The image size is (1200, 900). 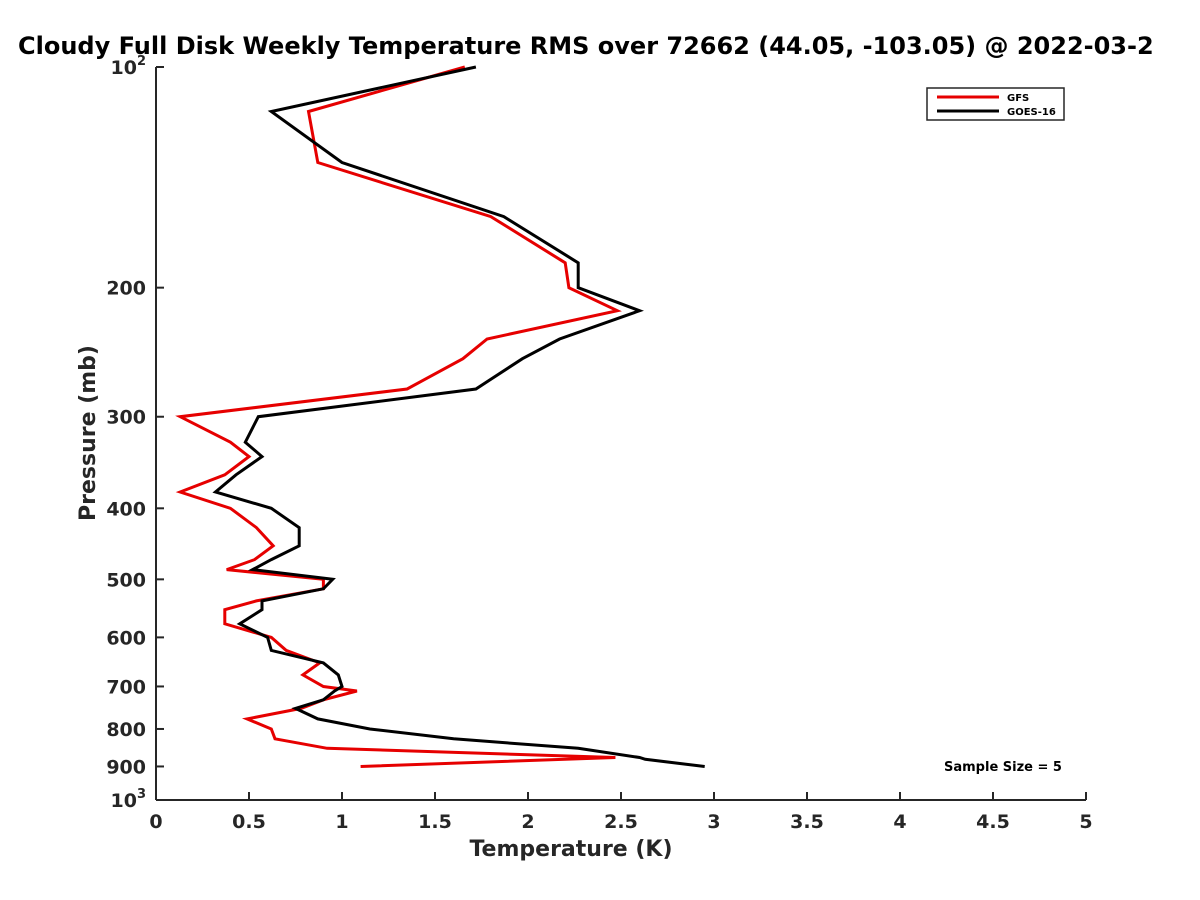 I want to click on legend: GFS GOES-16, so click(x=995, y=104).